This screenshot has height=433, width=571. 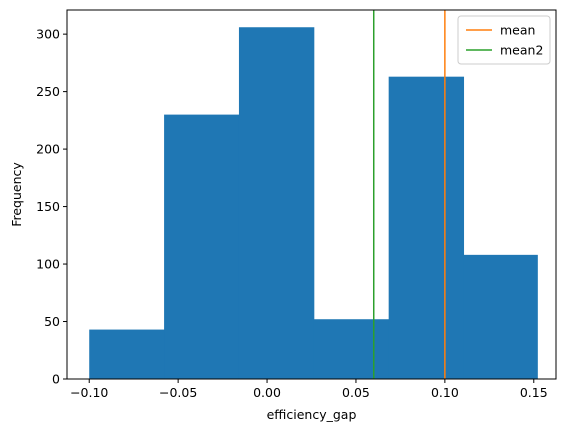 I want to click on y-tick-label: 150, so click(x=48, y=206).